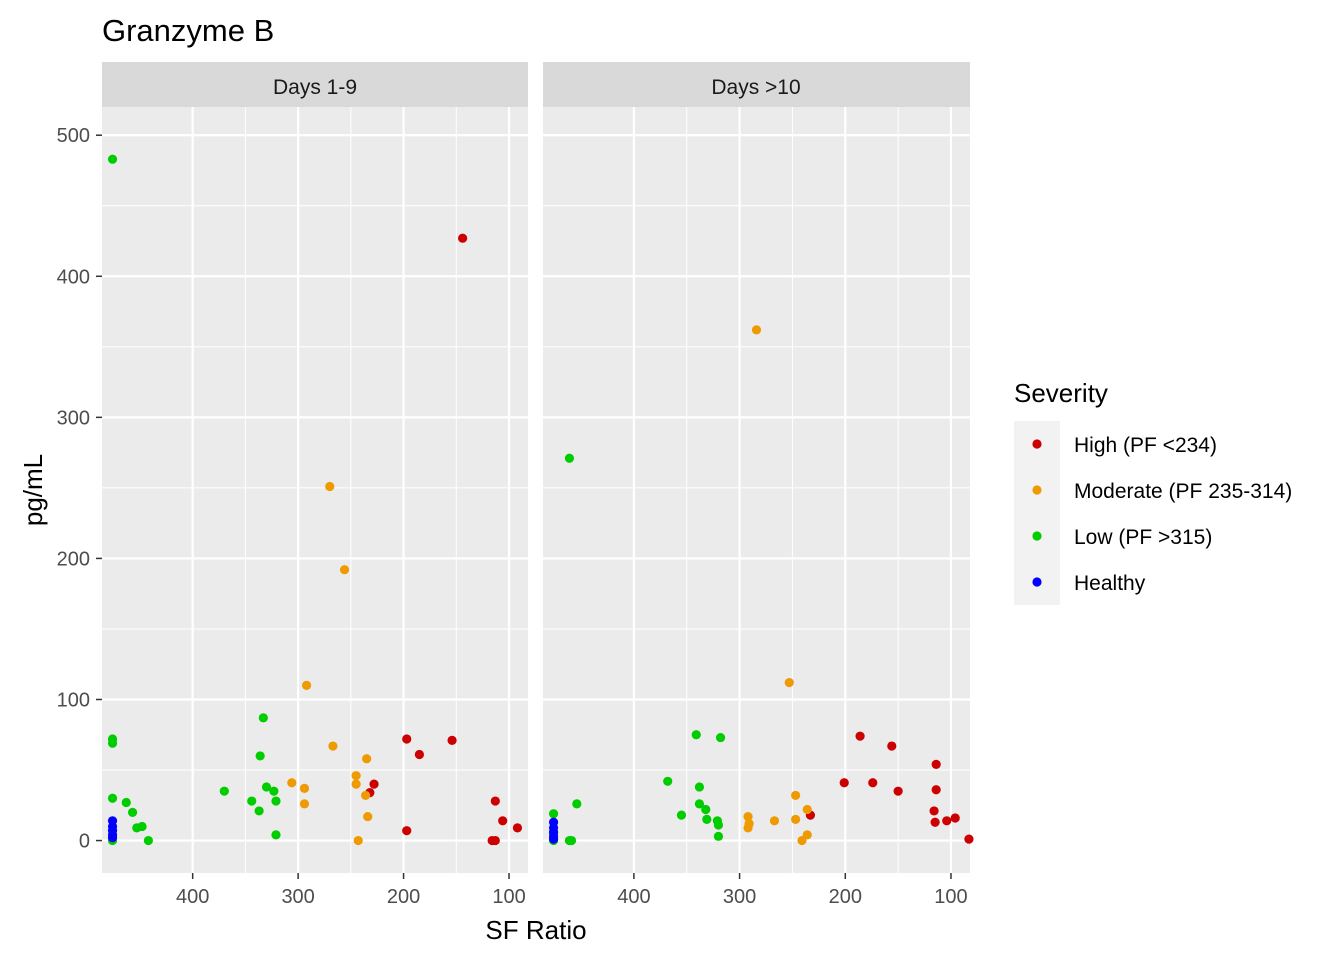 The height and width of the screenshot is (960, 1344). I want to click on x-tick-label: 300, so click(297, 897).